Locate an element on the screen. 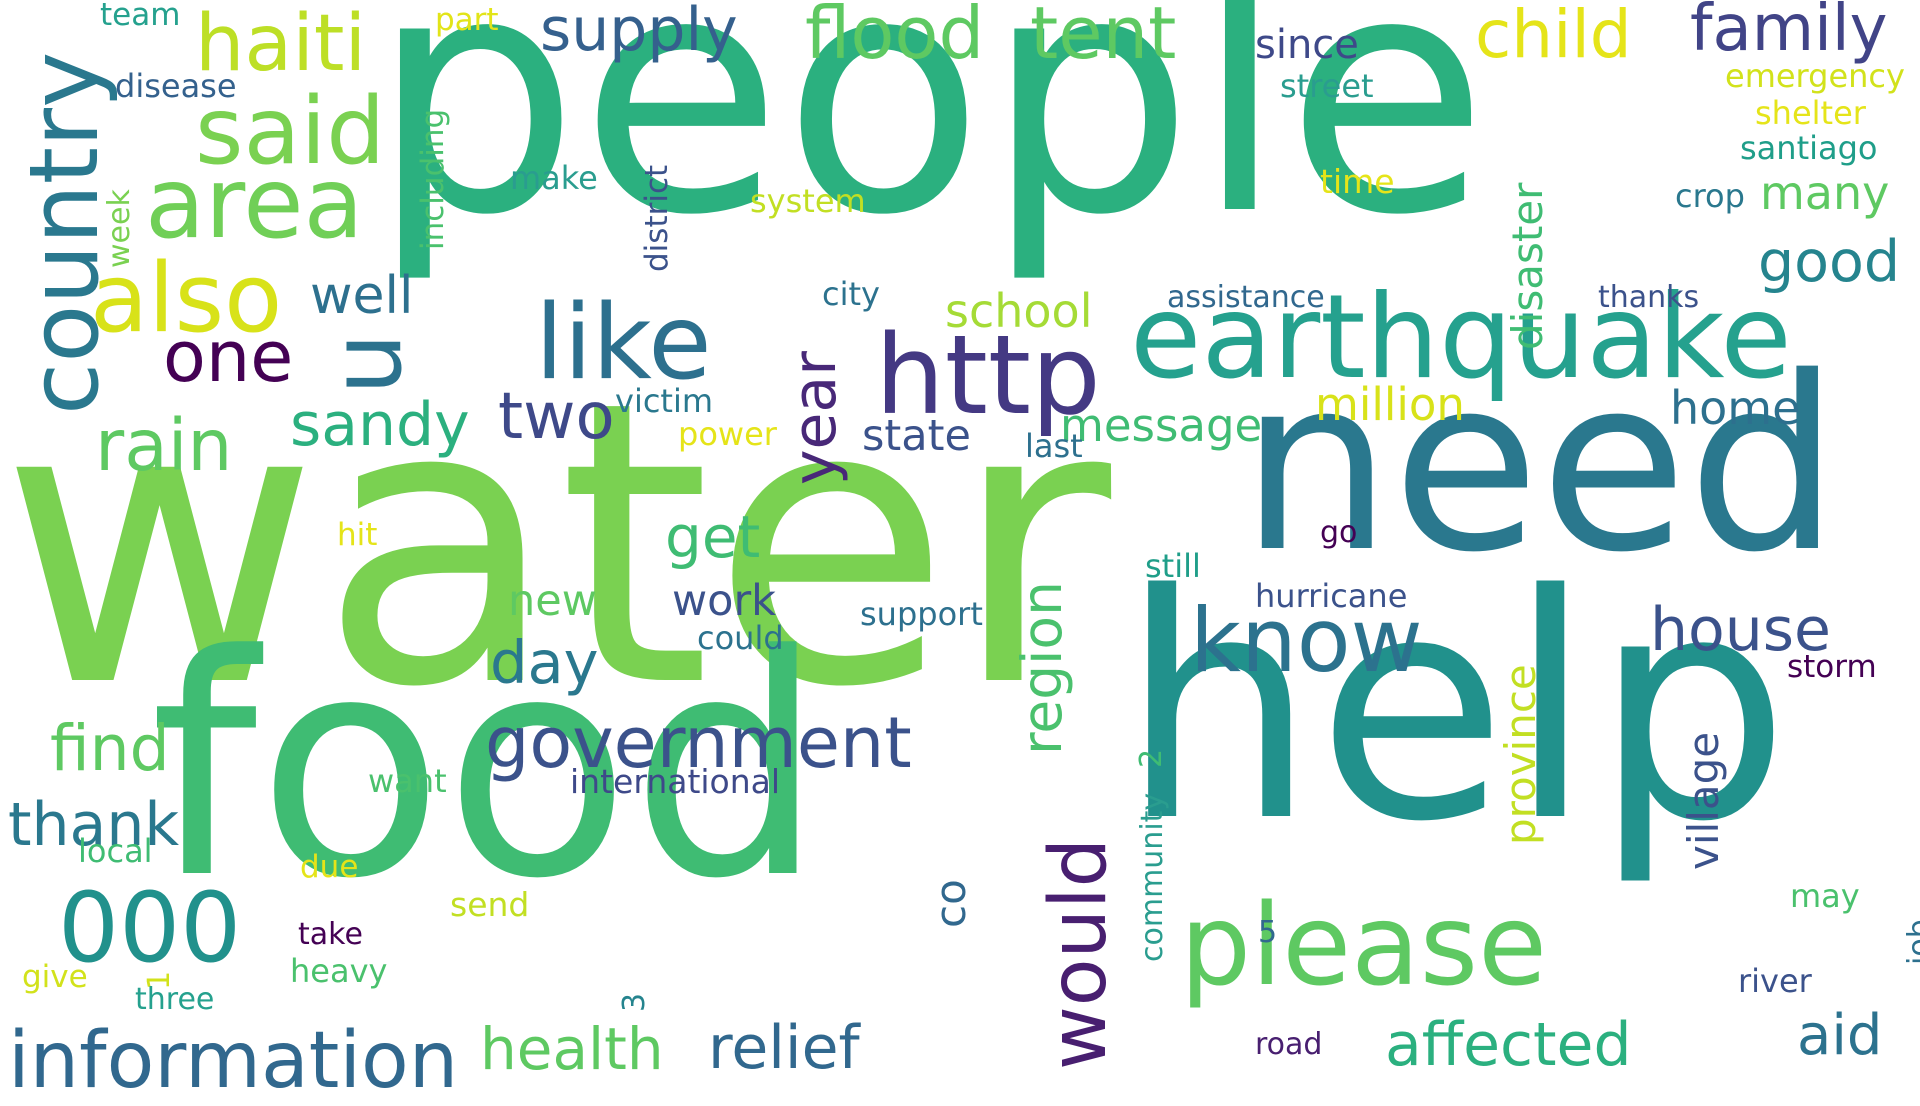 The width and height of the screenshot is (1920, 1106). cloud-word: school is located at coordinates (1019, 311).